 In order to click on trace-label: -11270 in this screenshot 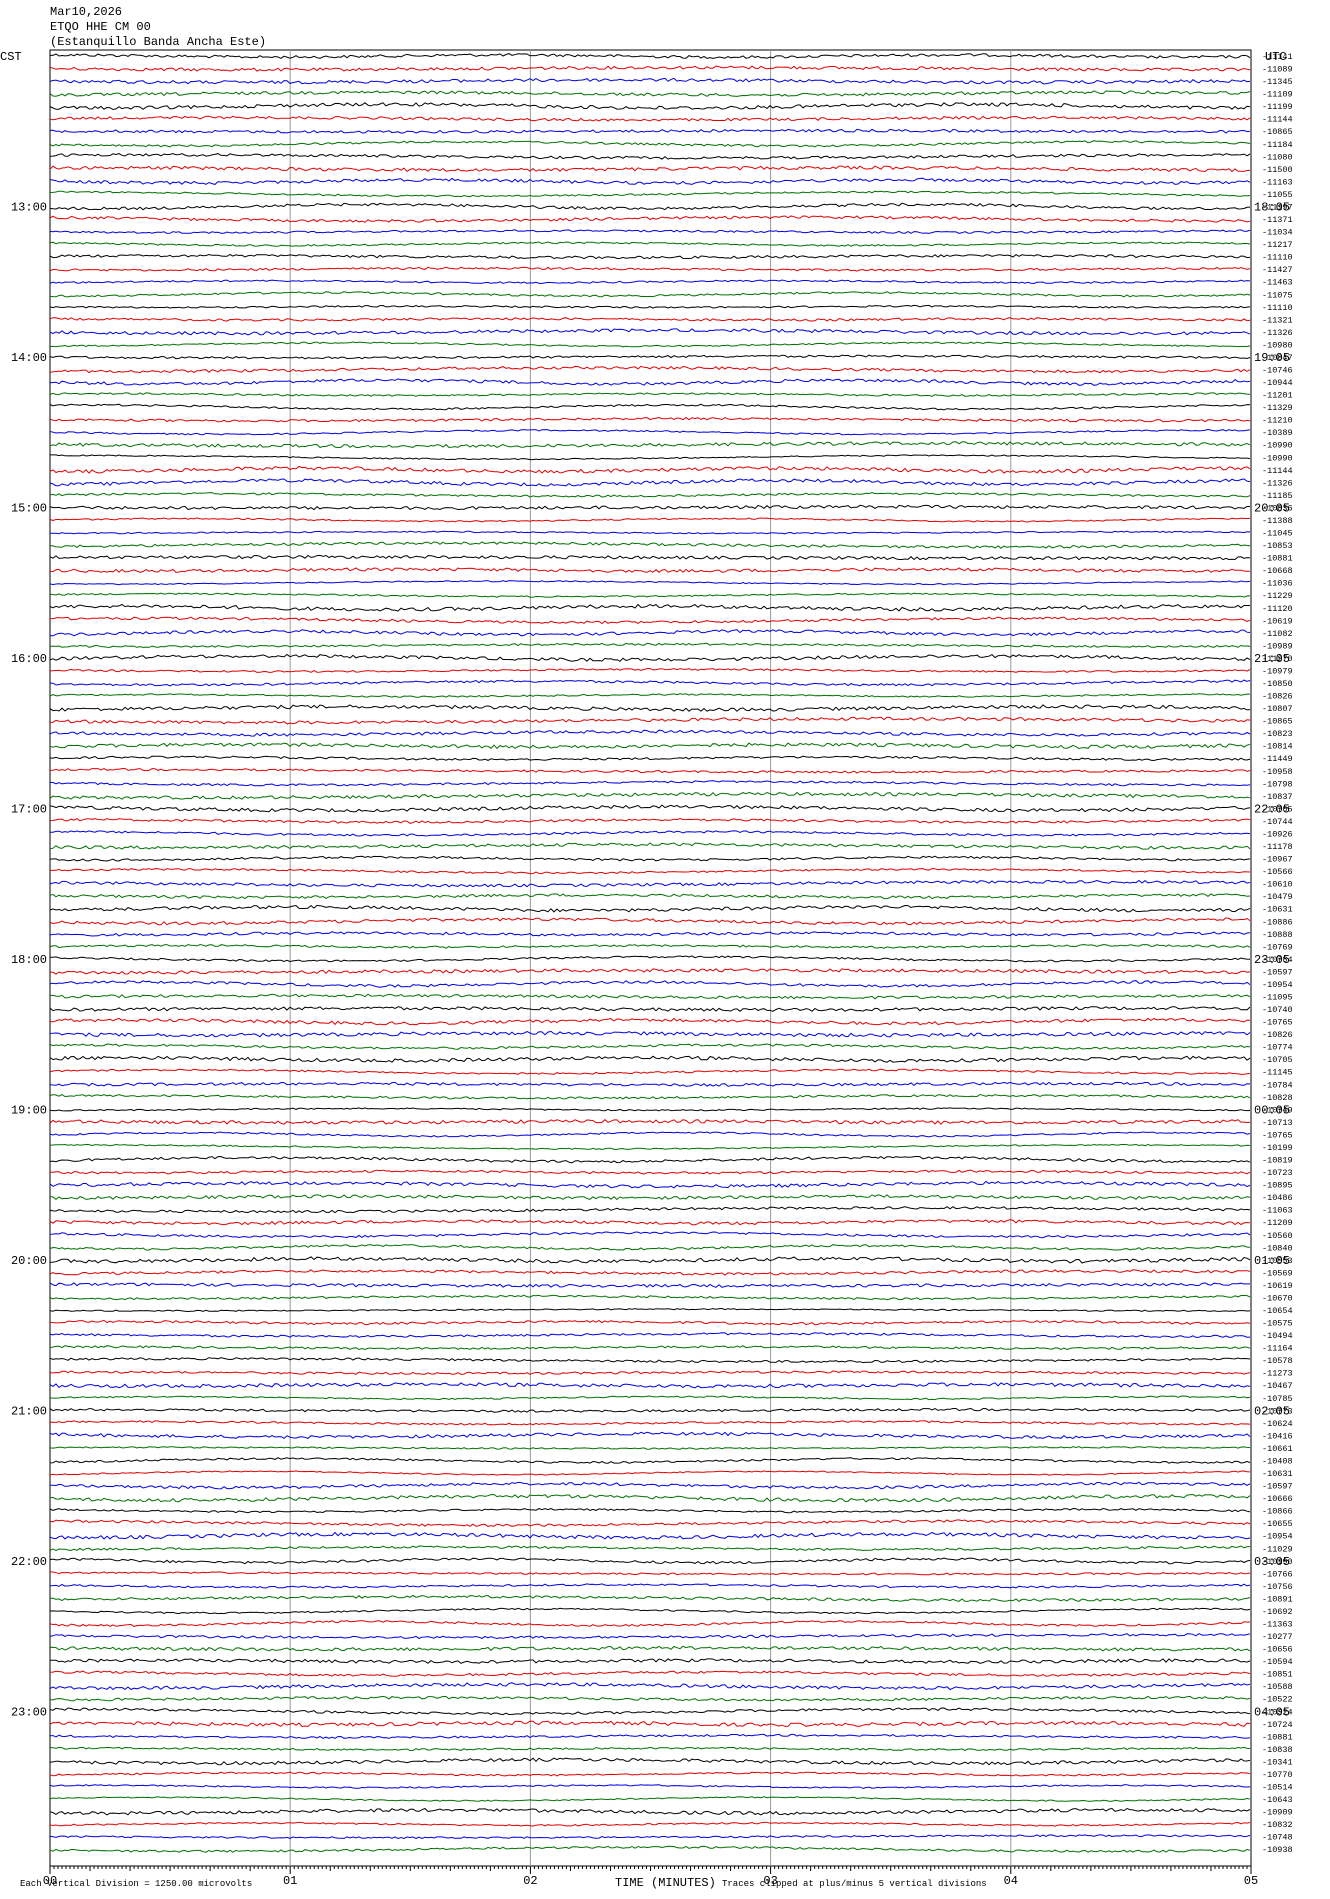, I will do `click(1277, 659)`.